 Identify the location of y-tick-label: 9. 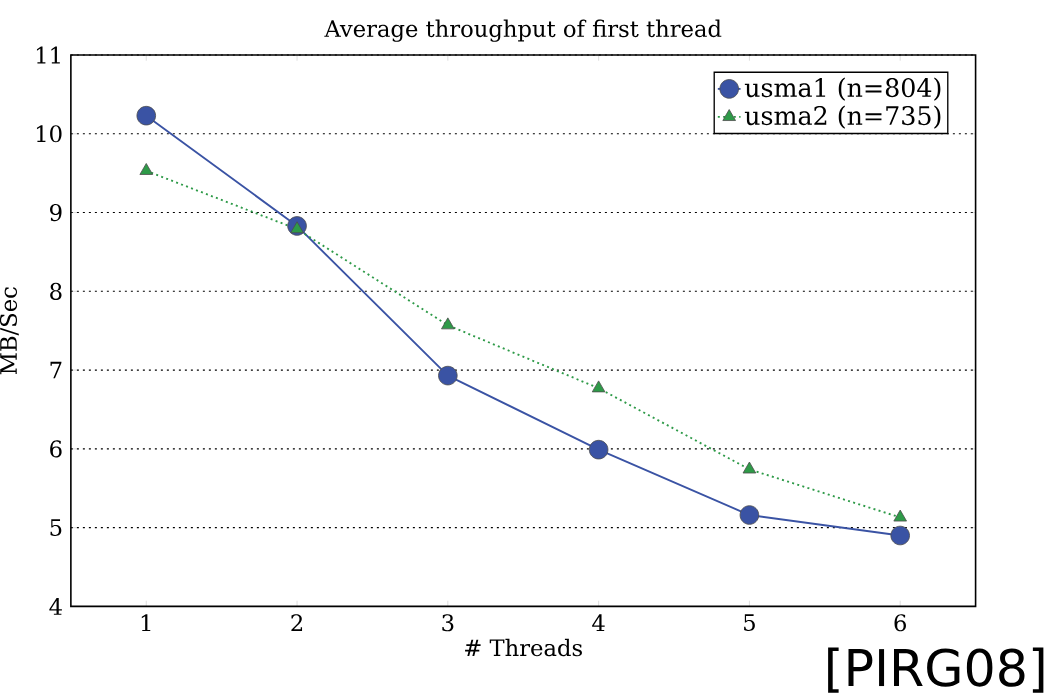
(56, 212).